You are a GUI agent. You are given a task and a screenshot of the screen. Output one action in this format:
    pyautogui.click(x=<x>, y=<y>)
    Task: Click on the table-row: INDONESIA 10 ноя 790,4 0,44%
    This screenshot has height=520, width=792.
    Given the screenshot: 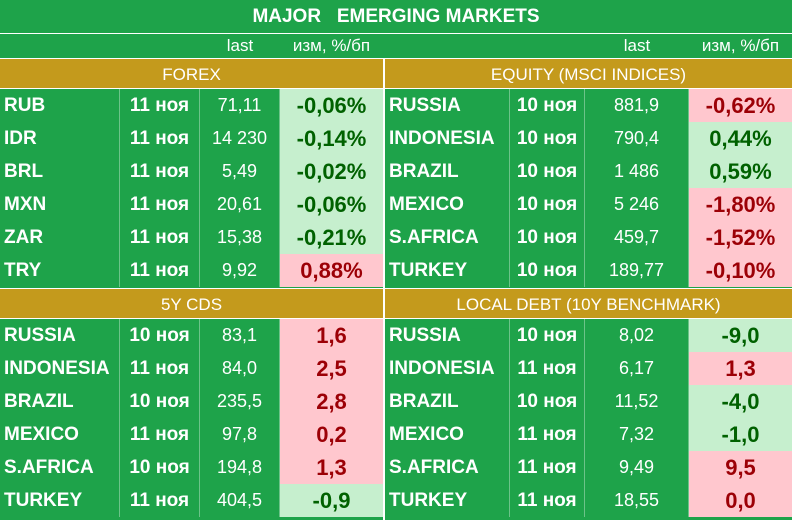 What is the action you would take?
    pyautogui.click(x=588, y=138)
    